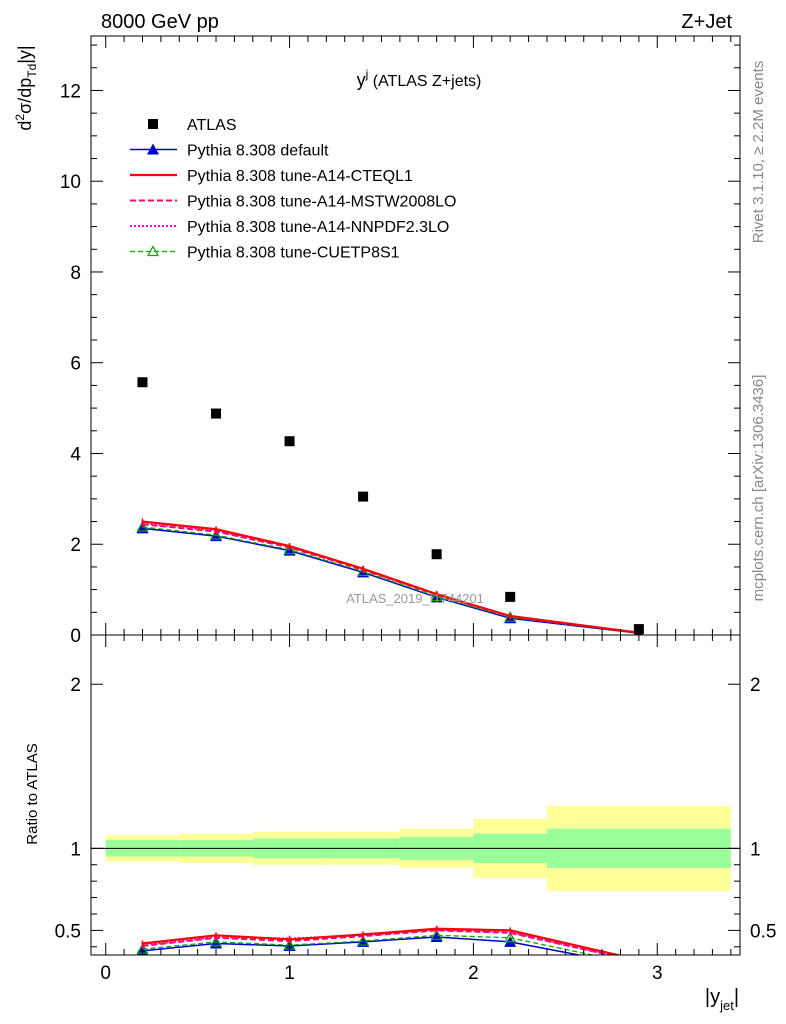  What do you see at coordinates (758, 152) in the screenshot?
I see `rivet-label: Rivet 3.1.10, ≥ 2.2M events` at bounding box center [758, 152].